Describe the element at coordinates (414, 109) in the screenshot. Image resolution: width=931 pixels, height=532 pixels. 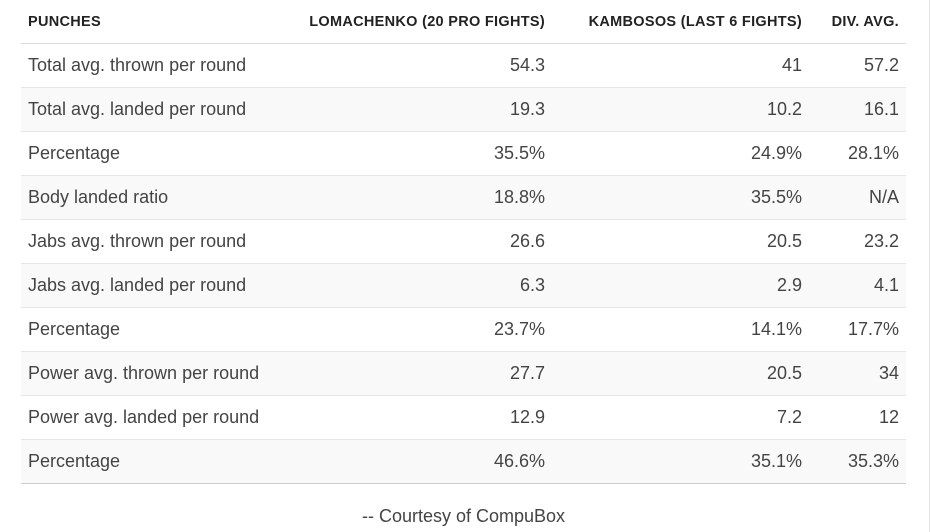
I see `lomachenko-value: 19.3` at that location.